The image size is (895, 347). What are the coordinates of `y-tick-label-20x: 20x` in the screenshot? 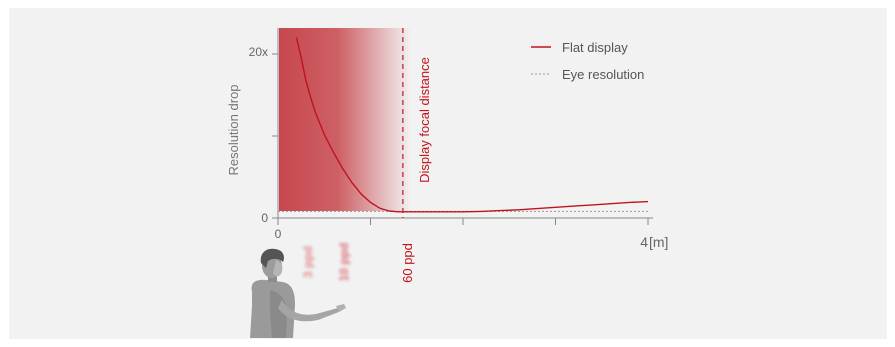 It's located at (258, 52).